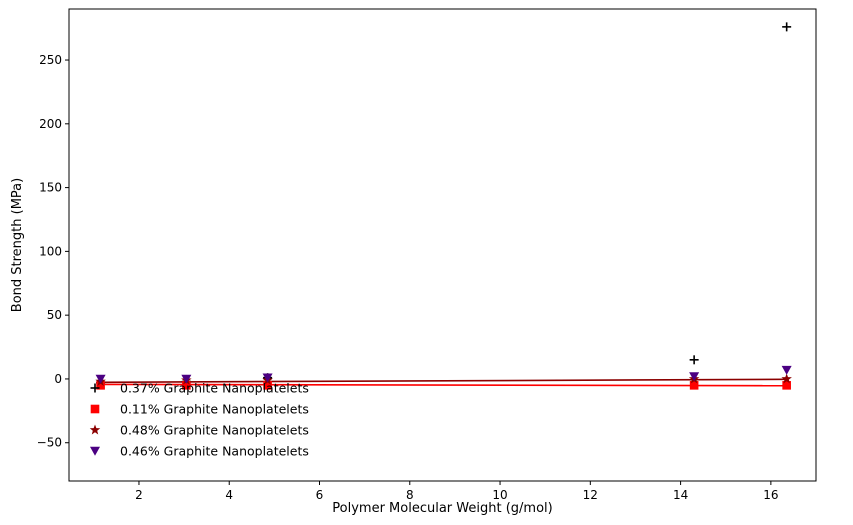 This screenshot has width=853, height=525. I want to click on legend-label-0: 0.37% Graphite Nanoplatelets, so click(214, 388).